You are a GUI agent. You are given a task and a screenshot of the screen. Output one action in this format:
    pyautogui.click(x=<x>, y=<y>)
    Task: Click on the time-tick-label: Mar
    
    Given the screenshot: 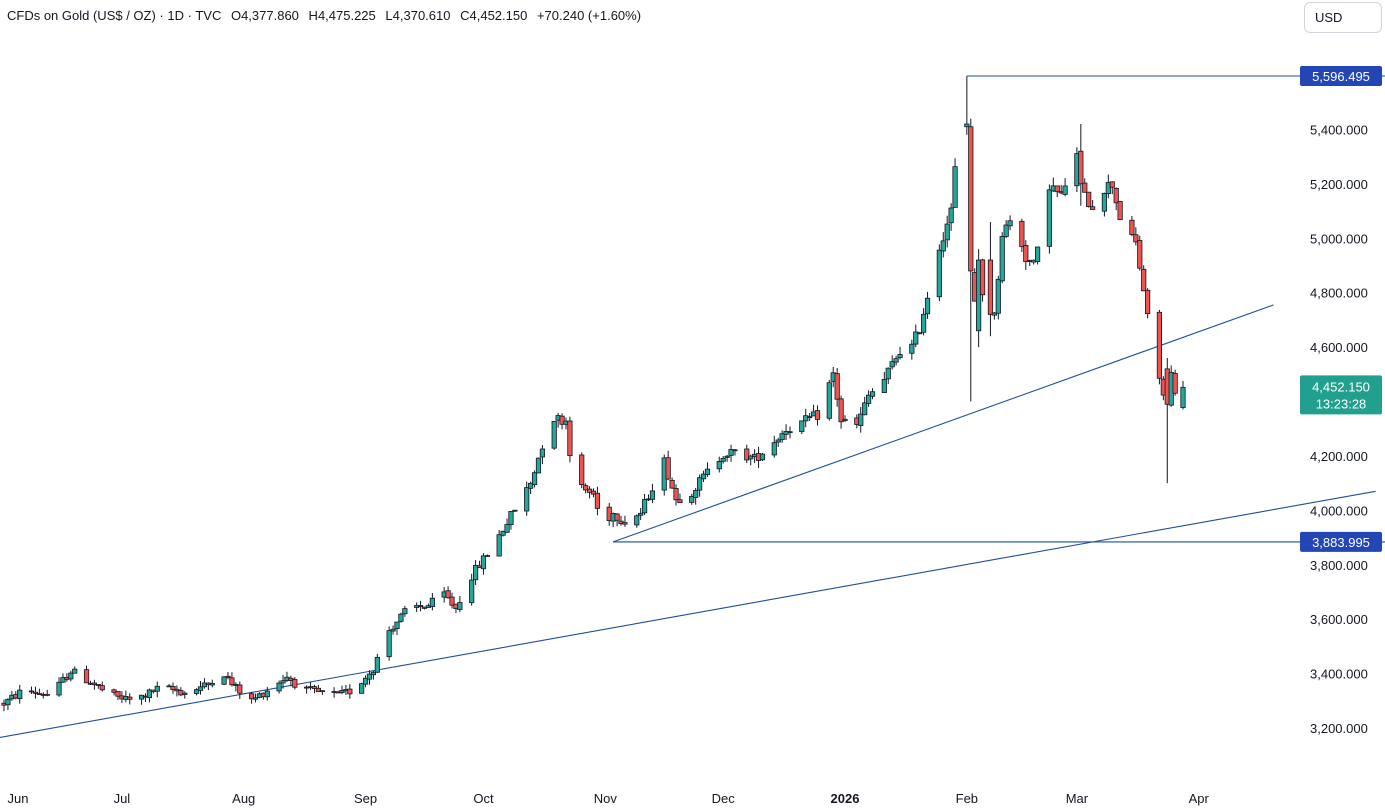 What is the action you would take?
    pyautogui.click(x=1077, y=798)
    